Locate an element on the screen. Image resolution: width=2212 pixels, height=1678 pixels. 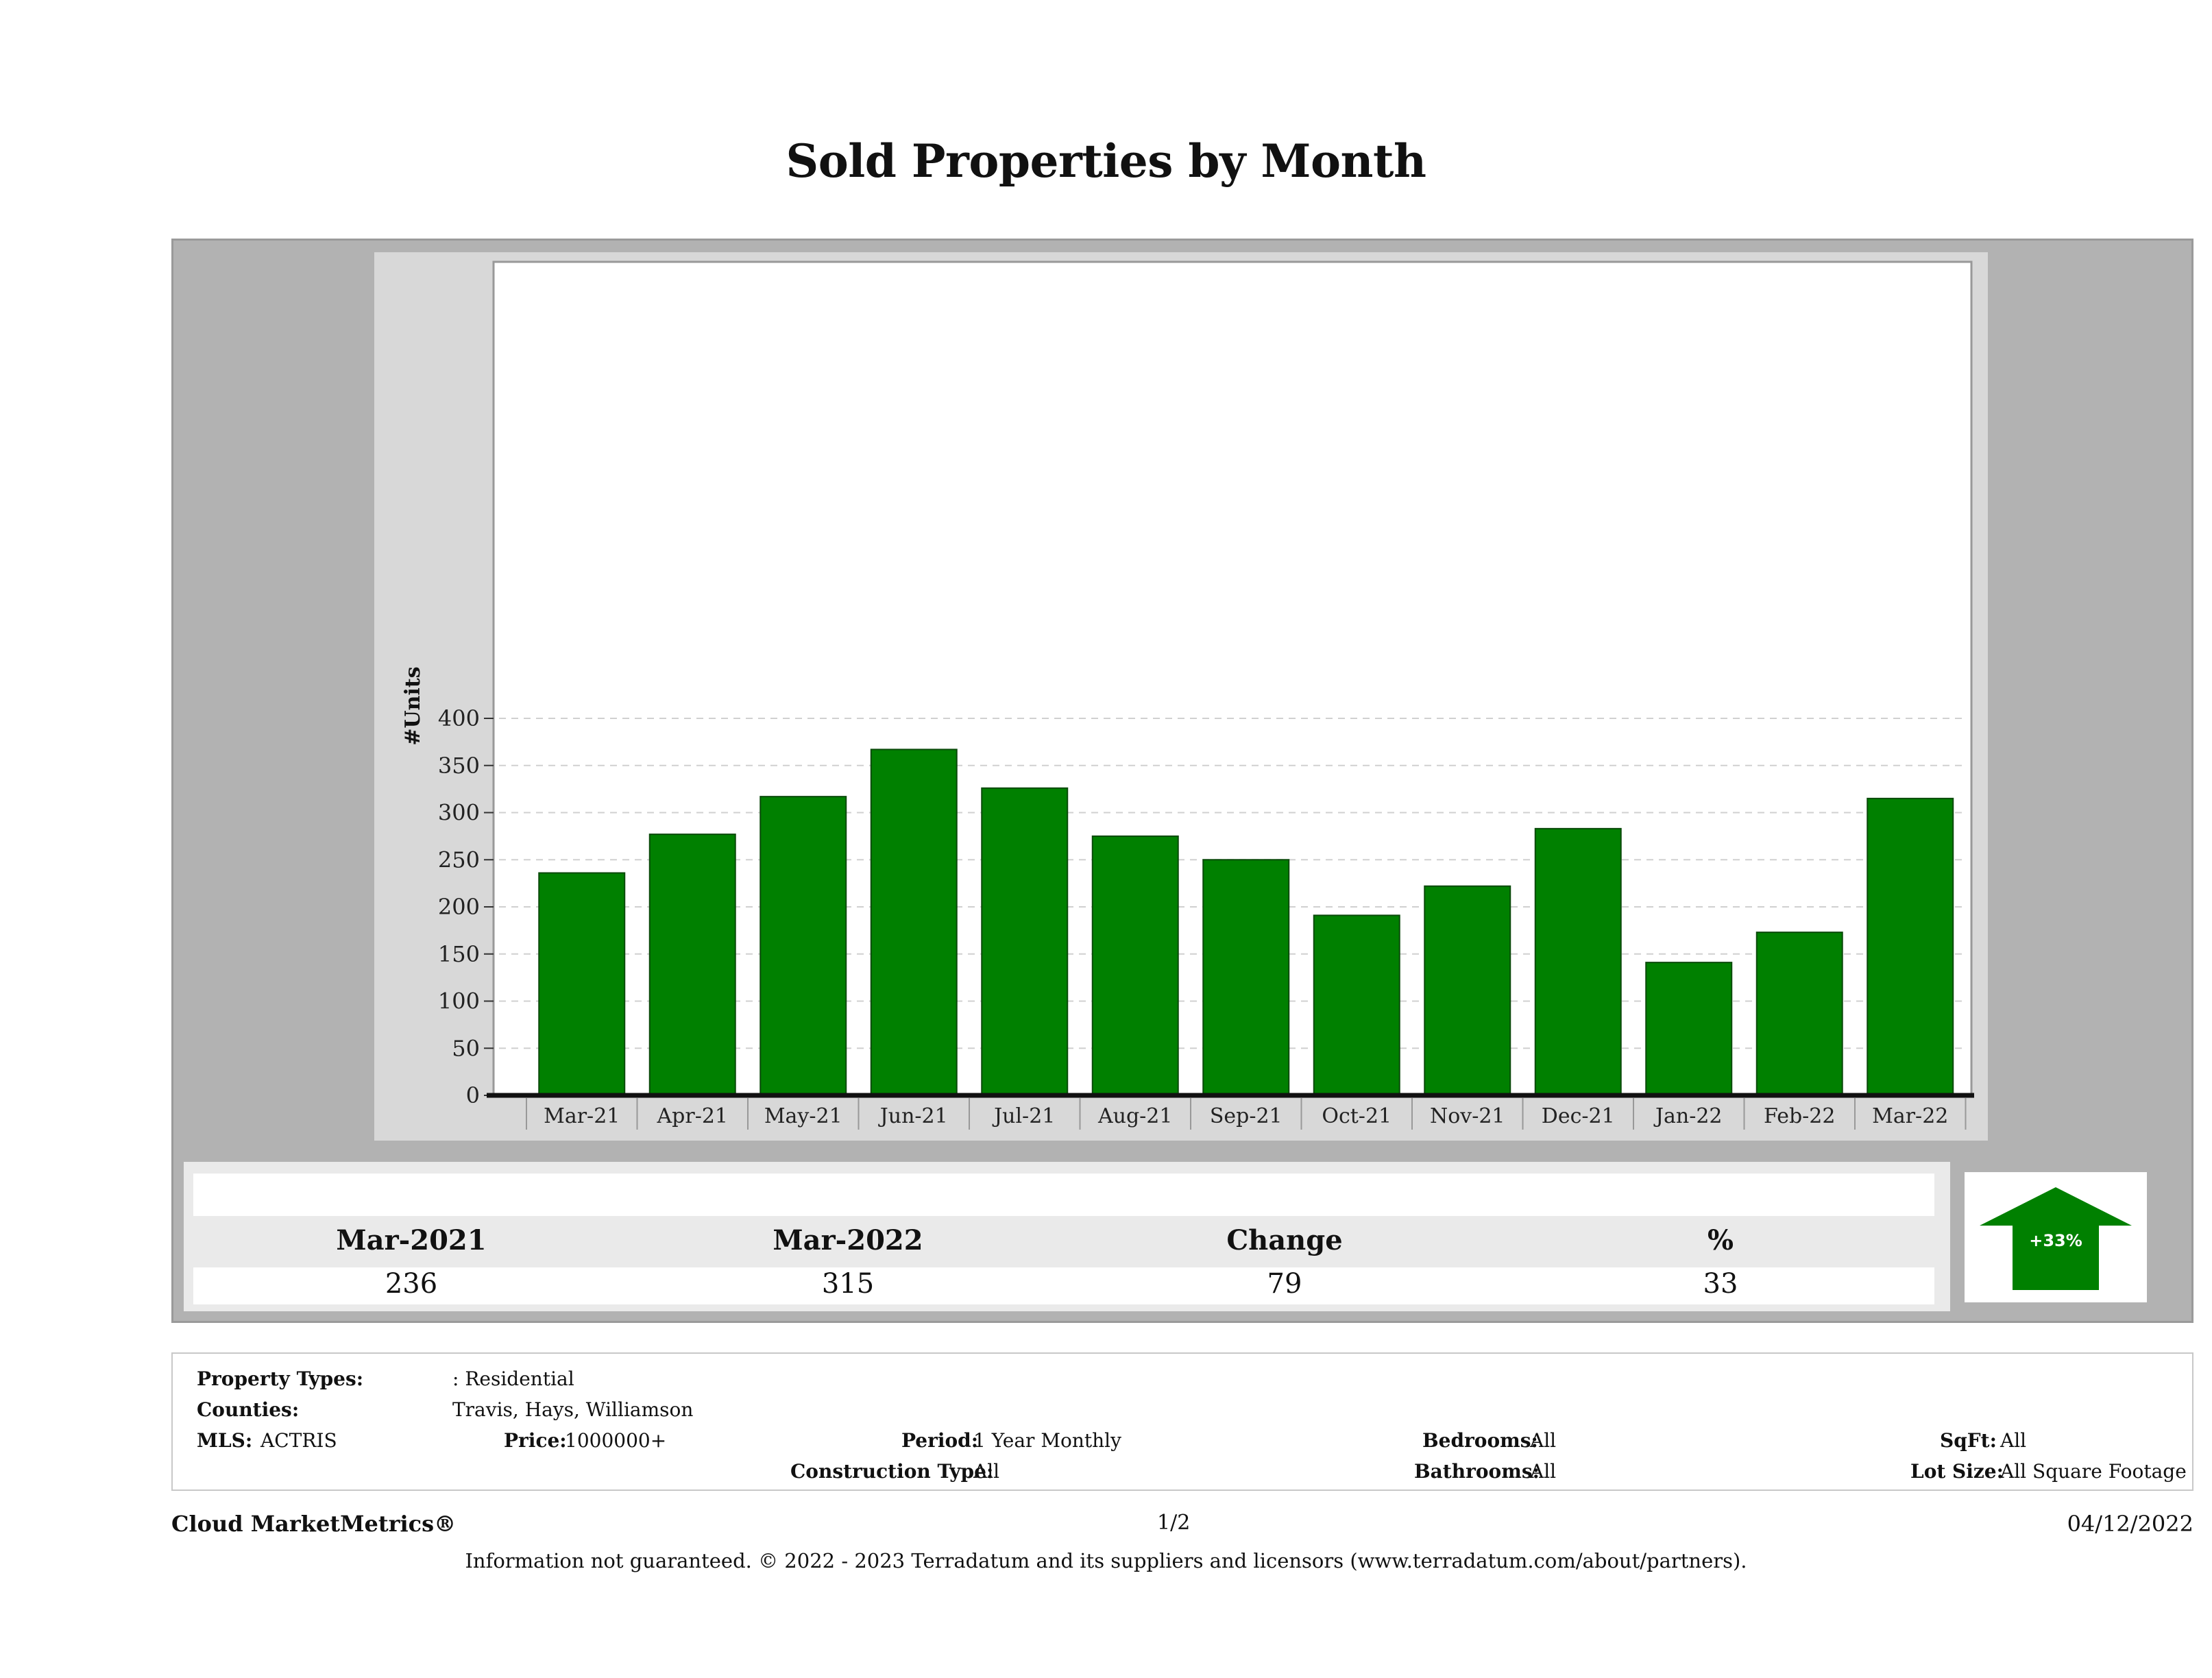
y-tick-label: 150 is located at coordinates (459, 954).